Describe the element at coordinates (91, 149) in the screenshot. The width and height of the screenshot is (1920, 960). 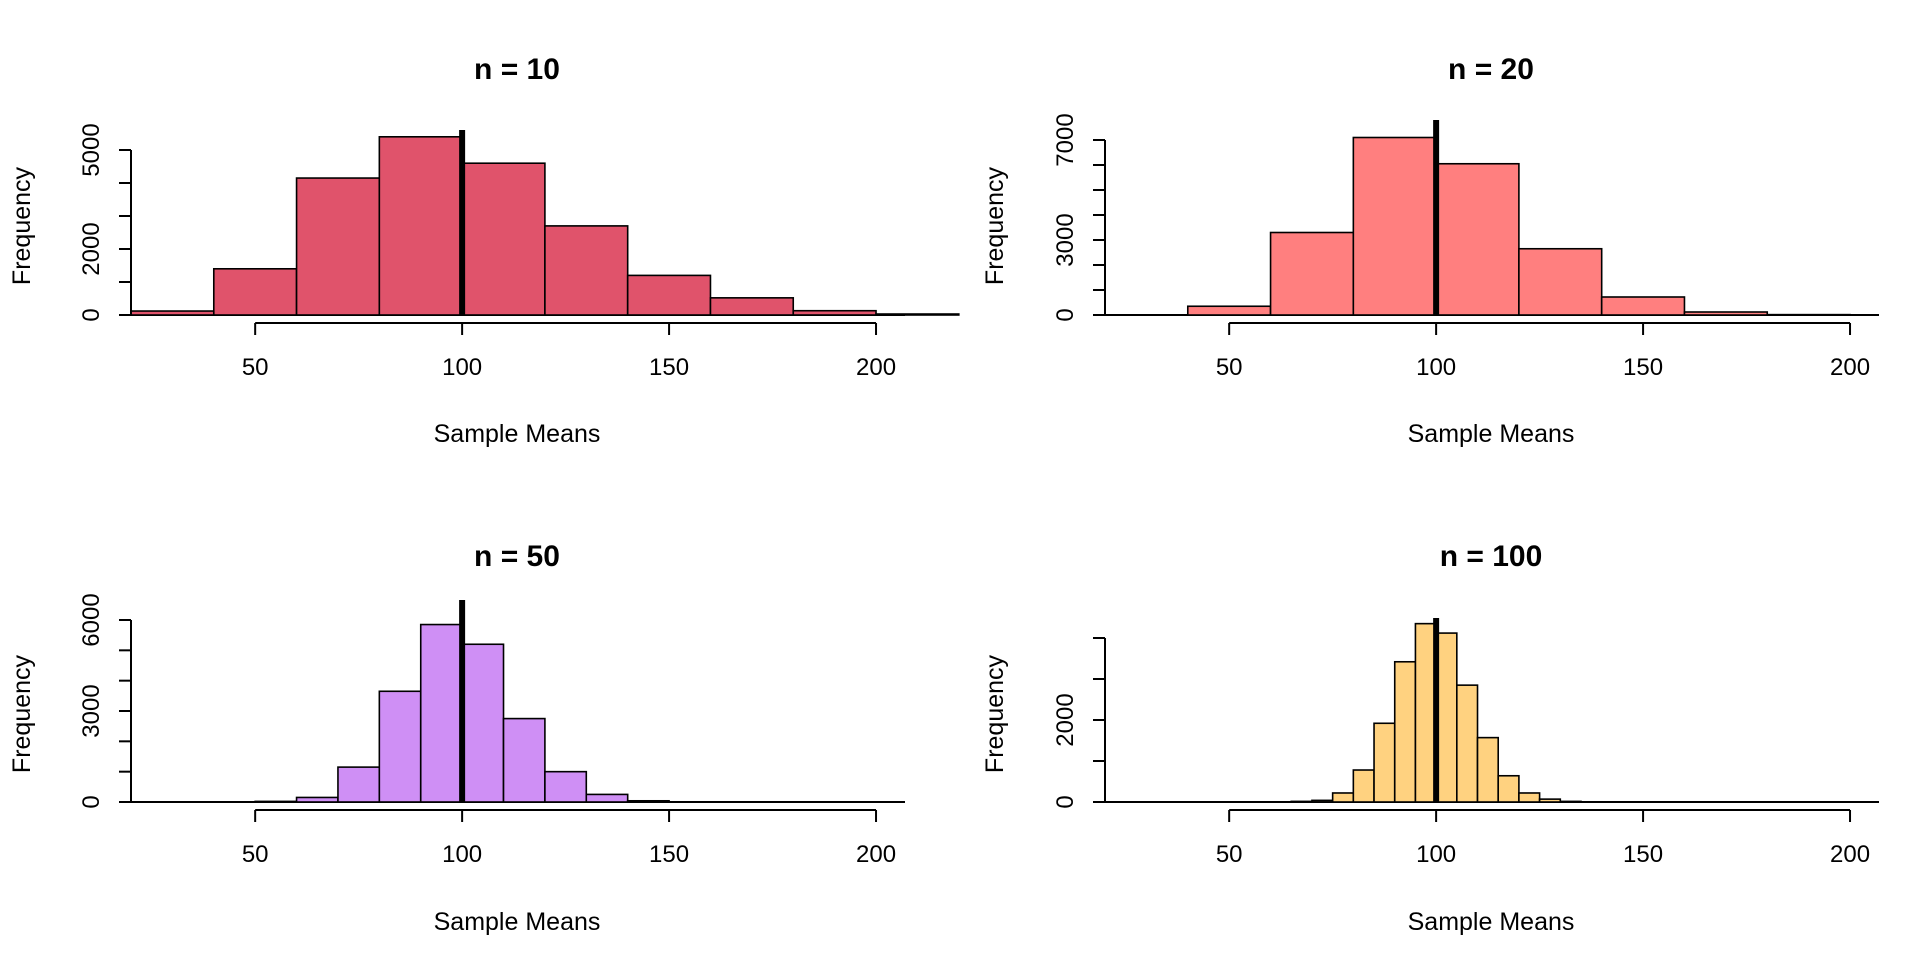
I see `y-tick-label: 5000` at that location.